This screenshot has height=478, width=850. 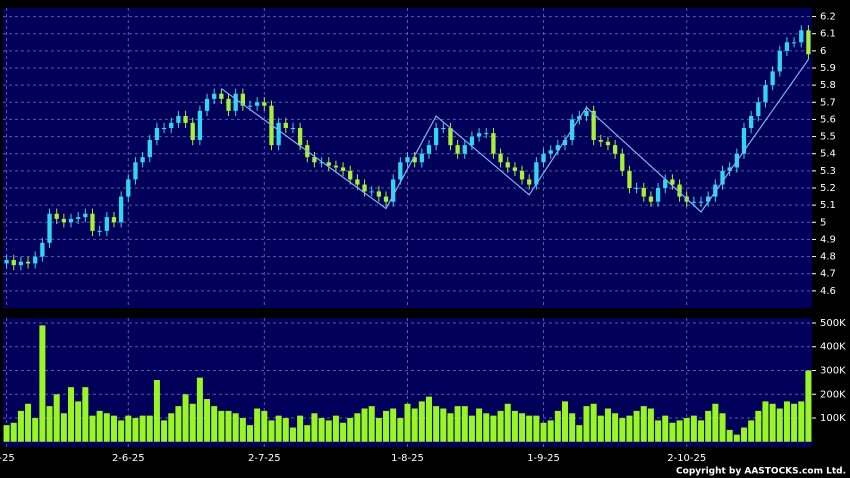 I want to click on y-tick-label: 100K, so click(x=833, y=418).